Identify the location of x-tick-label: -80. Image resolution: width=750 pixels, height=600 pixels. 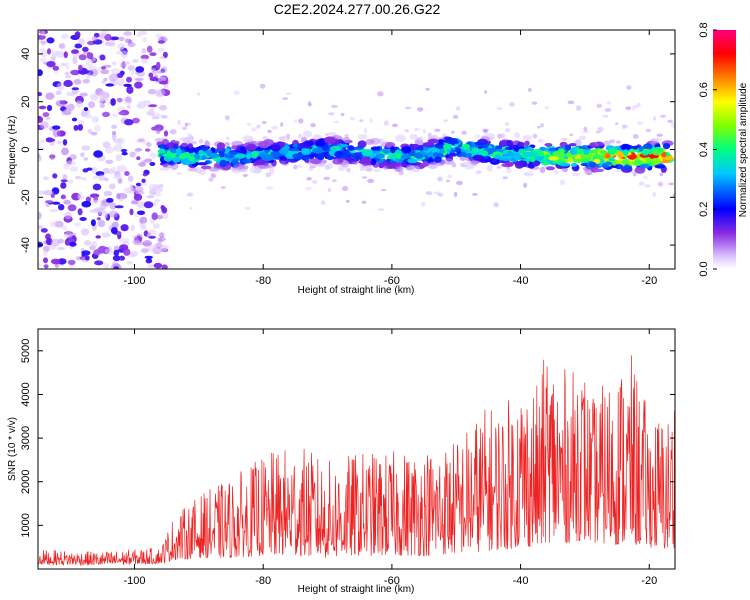
(263, 281).